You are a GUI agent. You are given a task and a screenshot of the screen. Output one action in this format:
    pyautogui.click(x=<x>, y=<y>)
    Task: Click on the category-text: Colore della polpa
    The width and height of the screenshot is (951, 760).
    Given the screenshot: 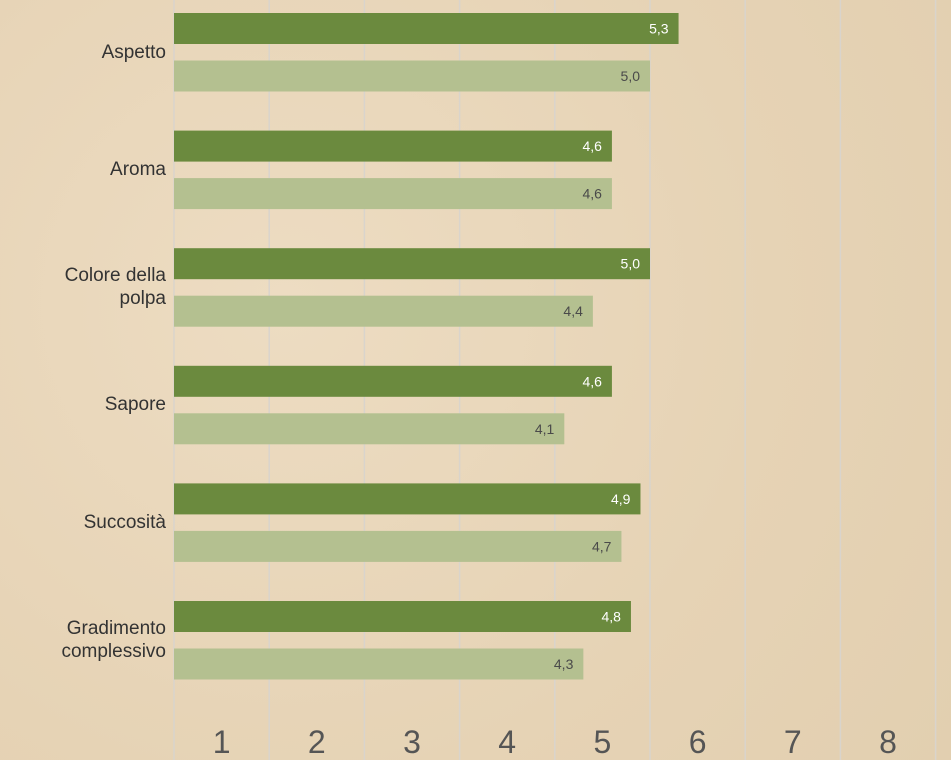 What is the action you would take?
    pyautogui.click(x=115, y=287)
    